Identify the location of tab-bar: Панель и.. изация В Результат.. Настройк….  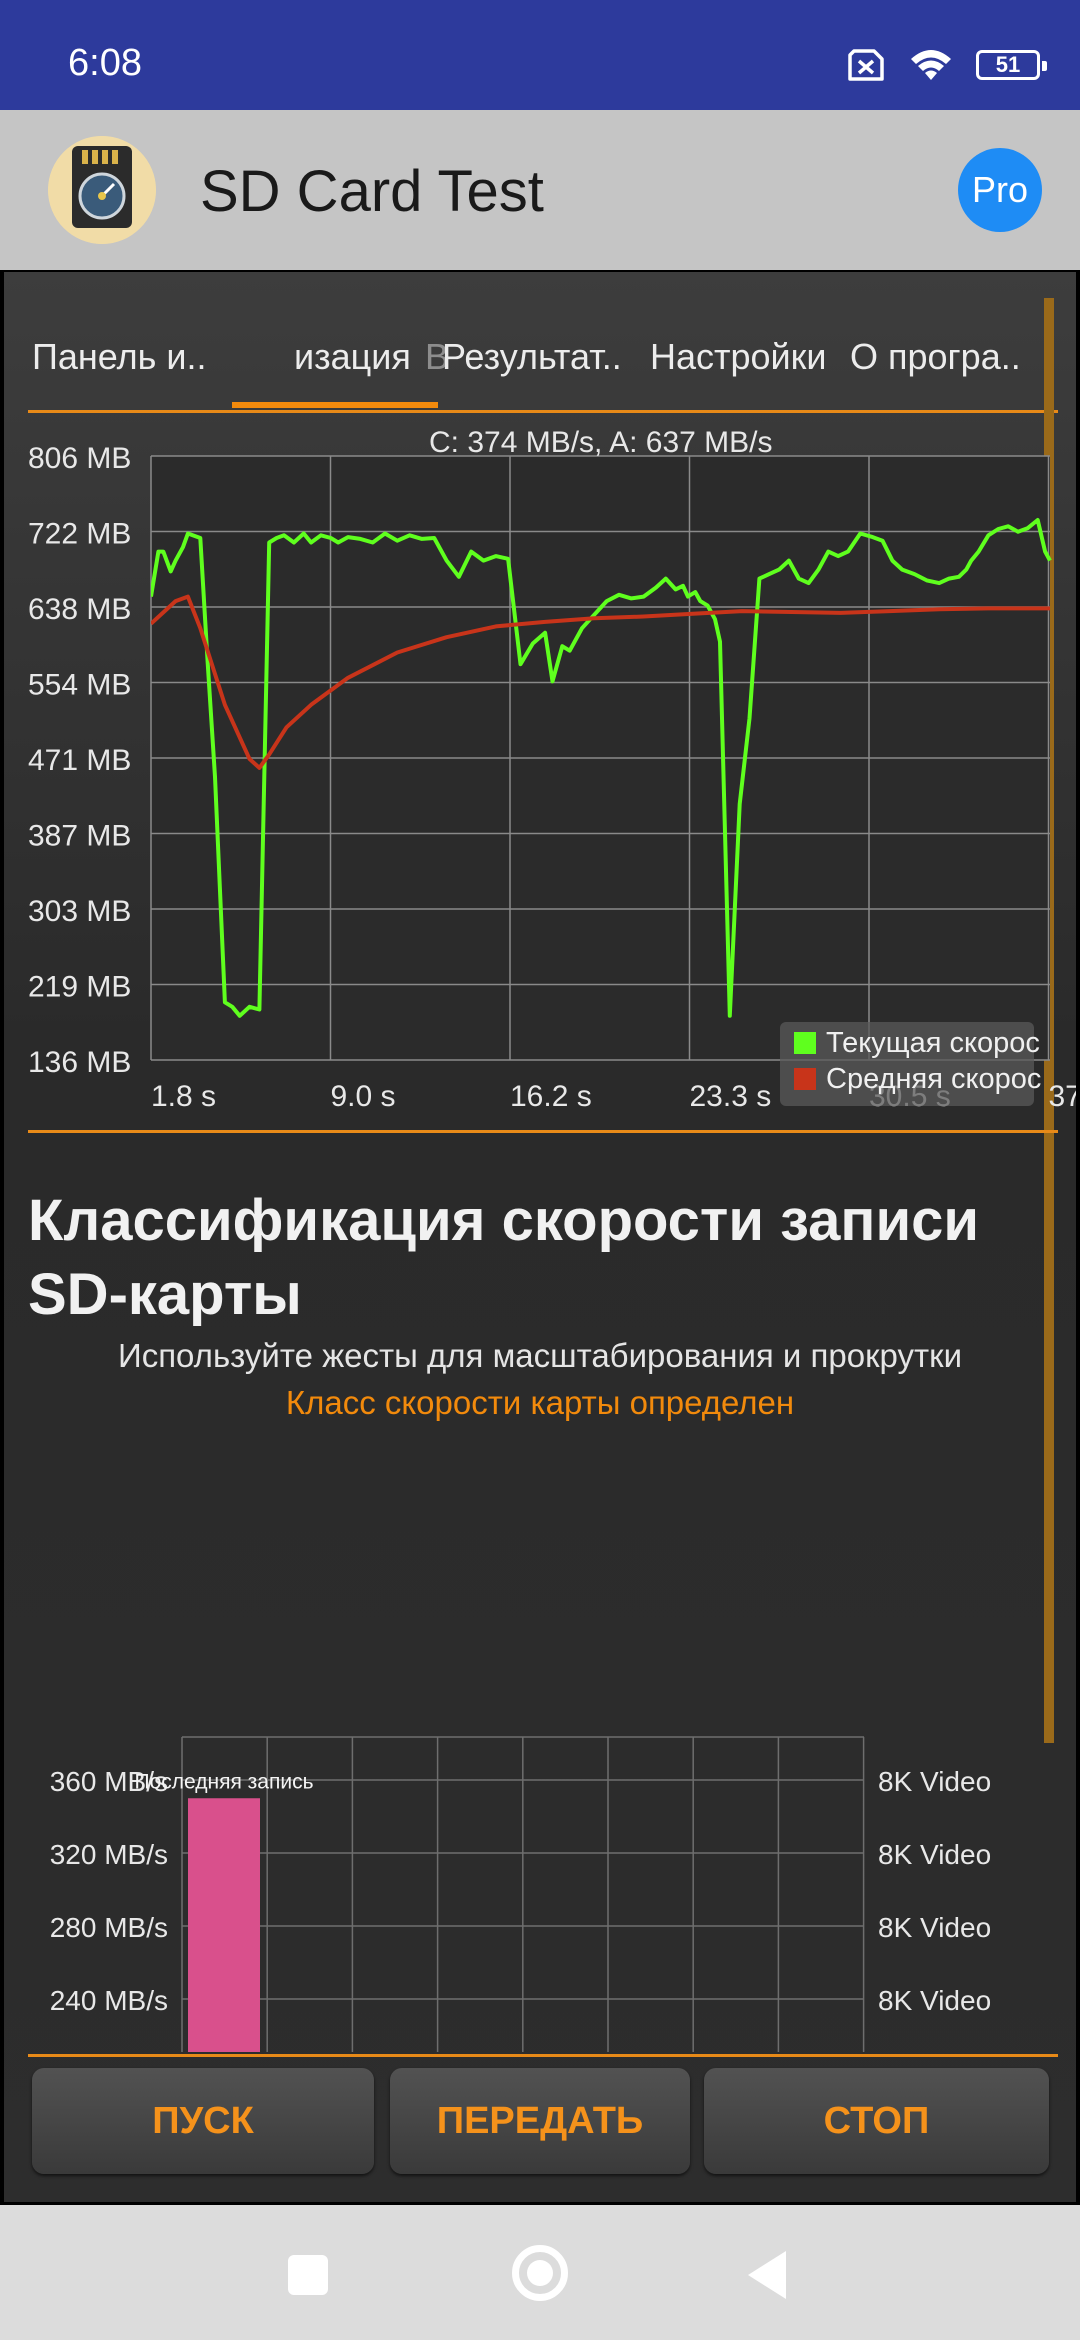
(542, 367).